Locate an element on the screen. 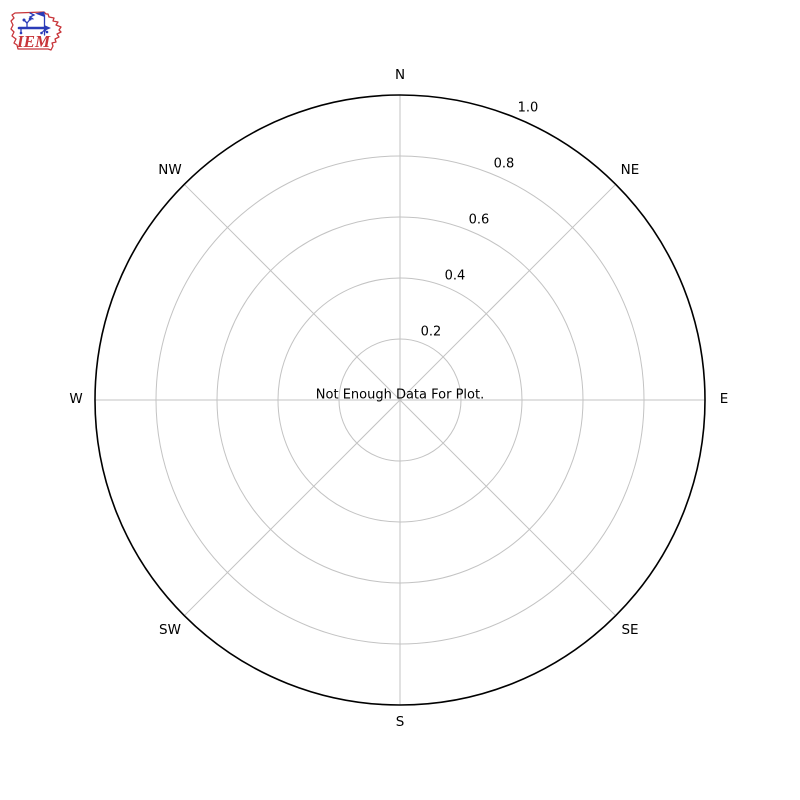  radial-tick-labels: 0.2 0.4 0.6 0.8 1.0 is located at coordinates (480, 220).